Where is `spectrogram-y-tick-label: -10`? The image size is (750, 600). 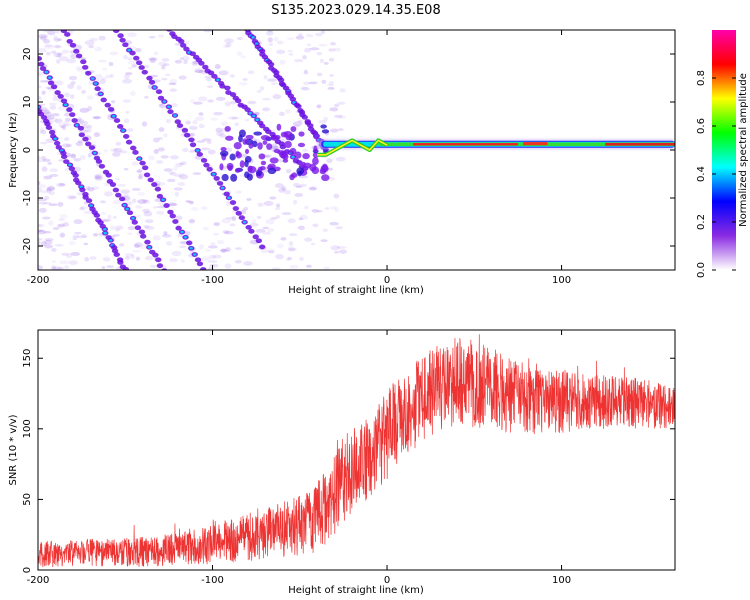
spectrogram-y-tick-label: -10 is located at coordinates (27, 198).